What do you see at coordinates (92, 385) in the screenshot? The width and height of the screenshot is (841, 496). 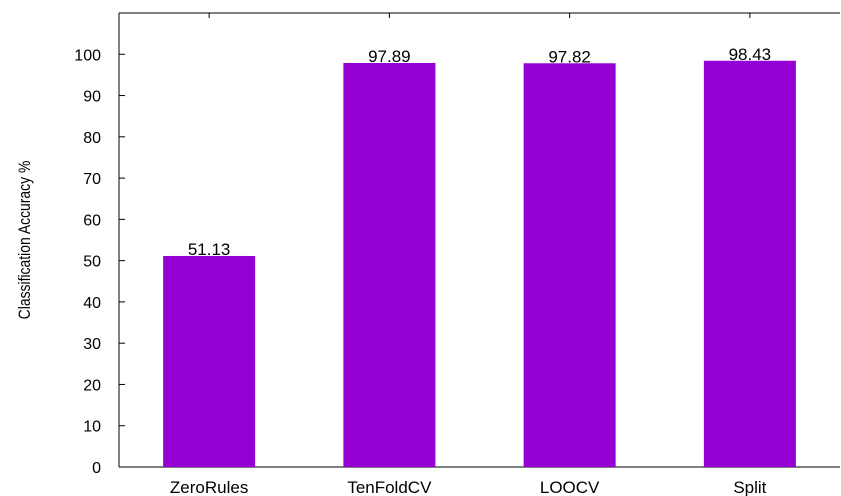 I see `y-tick-label: 20` at bounding box center [92, 385].